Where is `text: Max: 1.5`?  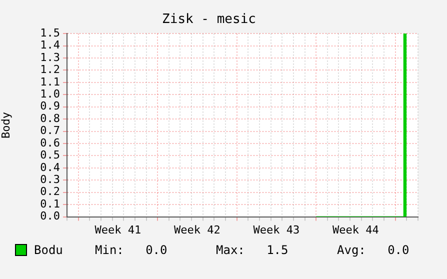
text: Max: 1.5 is located at coordinates (252, 250).